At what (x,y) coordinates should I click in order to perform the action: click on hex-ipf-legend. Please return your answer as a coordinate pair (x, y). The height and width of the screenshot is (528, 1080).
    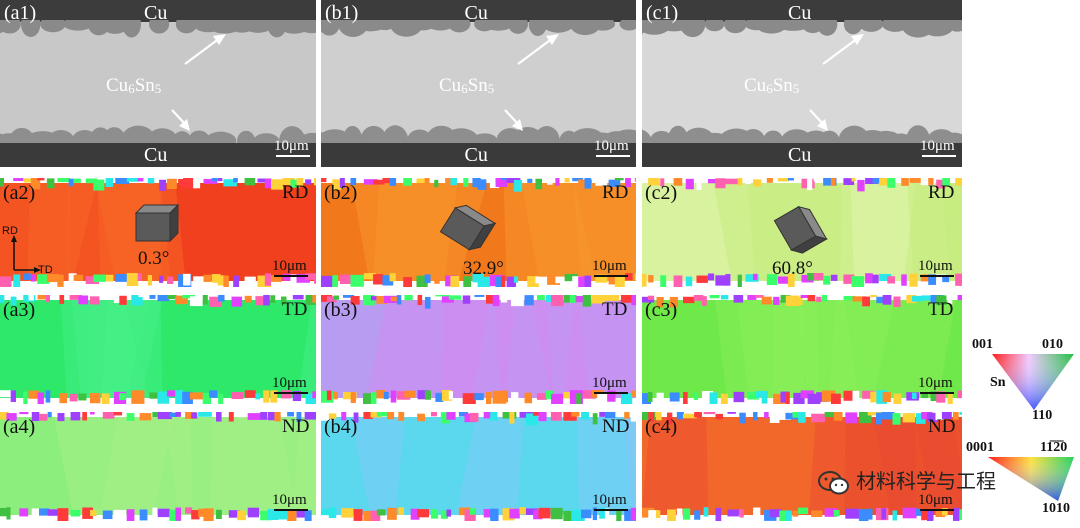
    Looking at the image, I should click on (1031, 479).